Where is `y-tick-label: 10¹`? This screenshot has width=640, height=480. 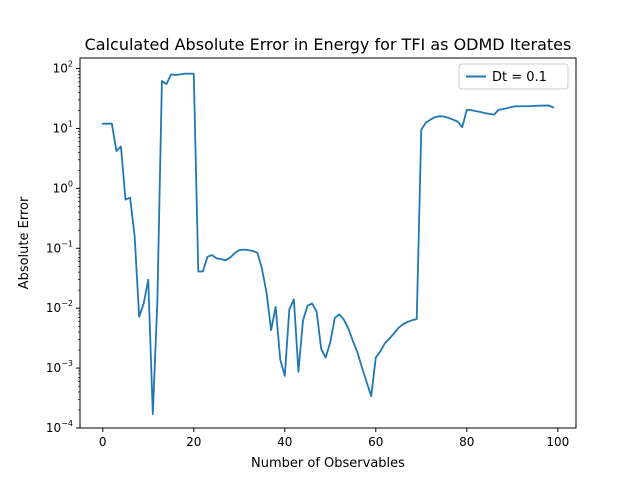 y-tick-label: 10¹ is located at coordinates (63, 127).